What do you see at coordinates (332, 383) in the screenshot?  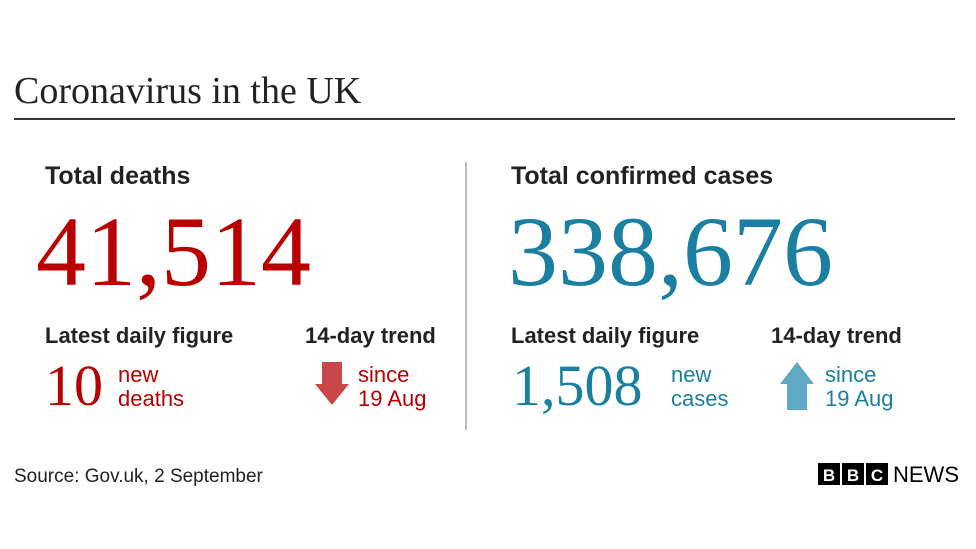 I see `trend-arrow-down` at bounding box center [332, 383].